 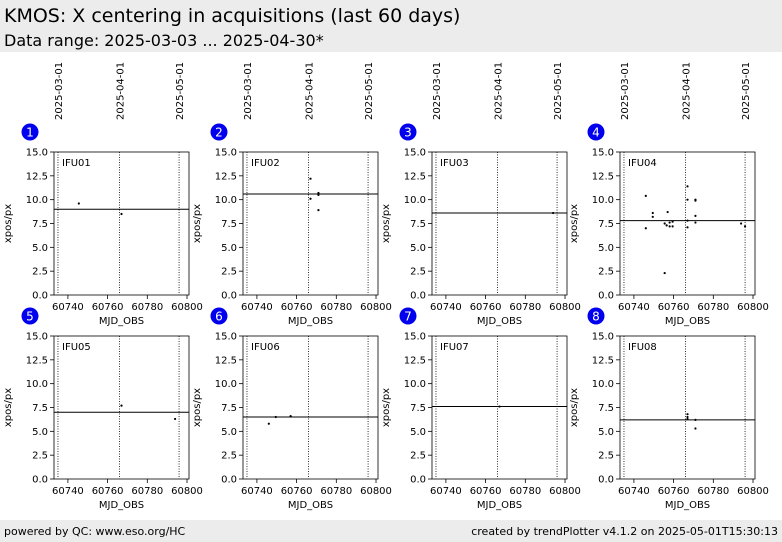 I want to click on footer-credit: powered by QC: www.eso.org/HC, so click(x=95, y=531).